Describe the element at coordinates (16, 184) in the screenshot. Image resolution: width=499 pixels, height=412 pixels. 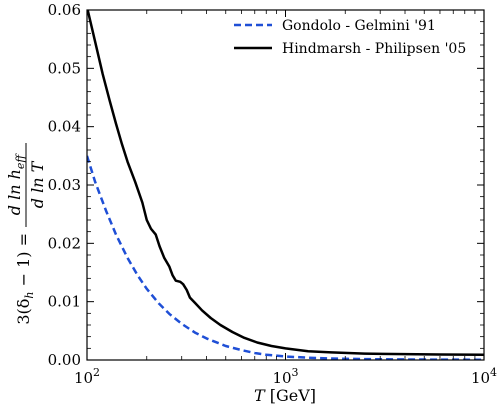
I see `svg-text: d ln heff` at that location.